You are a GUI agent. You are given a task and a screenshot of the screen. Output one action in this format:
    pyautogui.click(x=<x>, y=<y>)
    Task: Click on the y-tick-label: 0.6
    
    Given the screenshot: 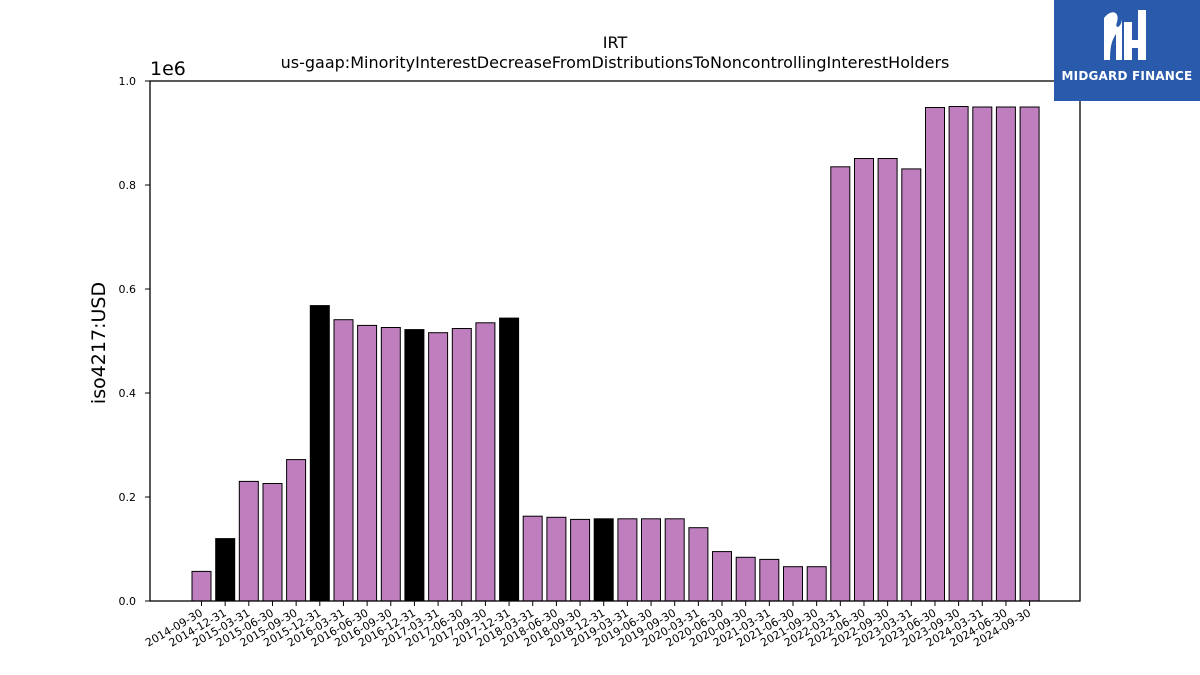 What is the action you would take?
    pyautogui.click(x=128, y=289)
    